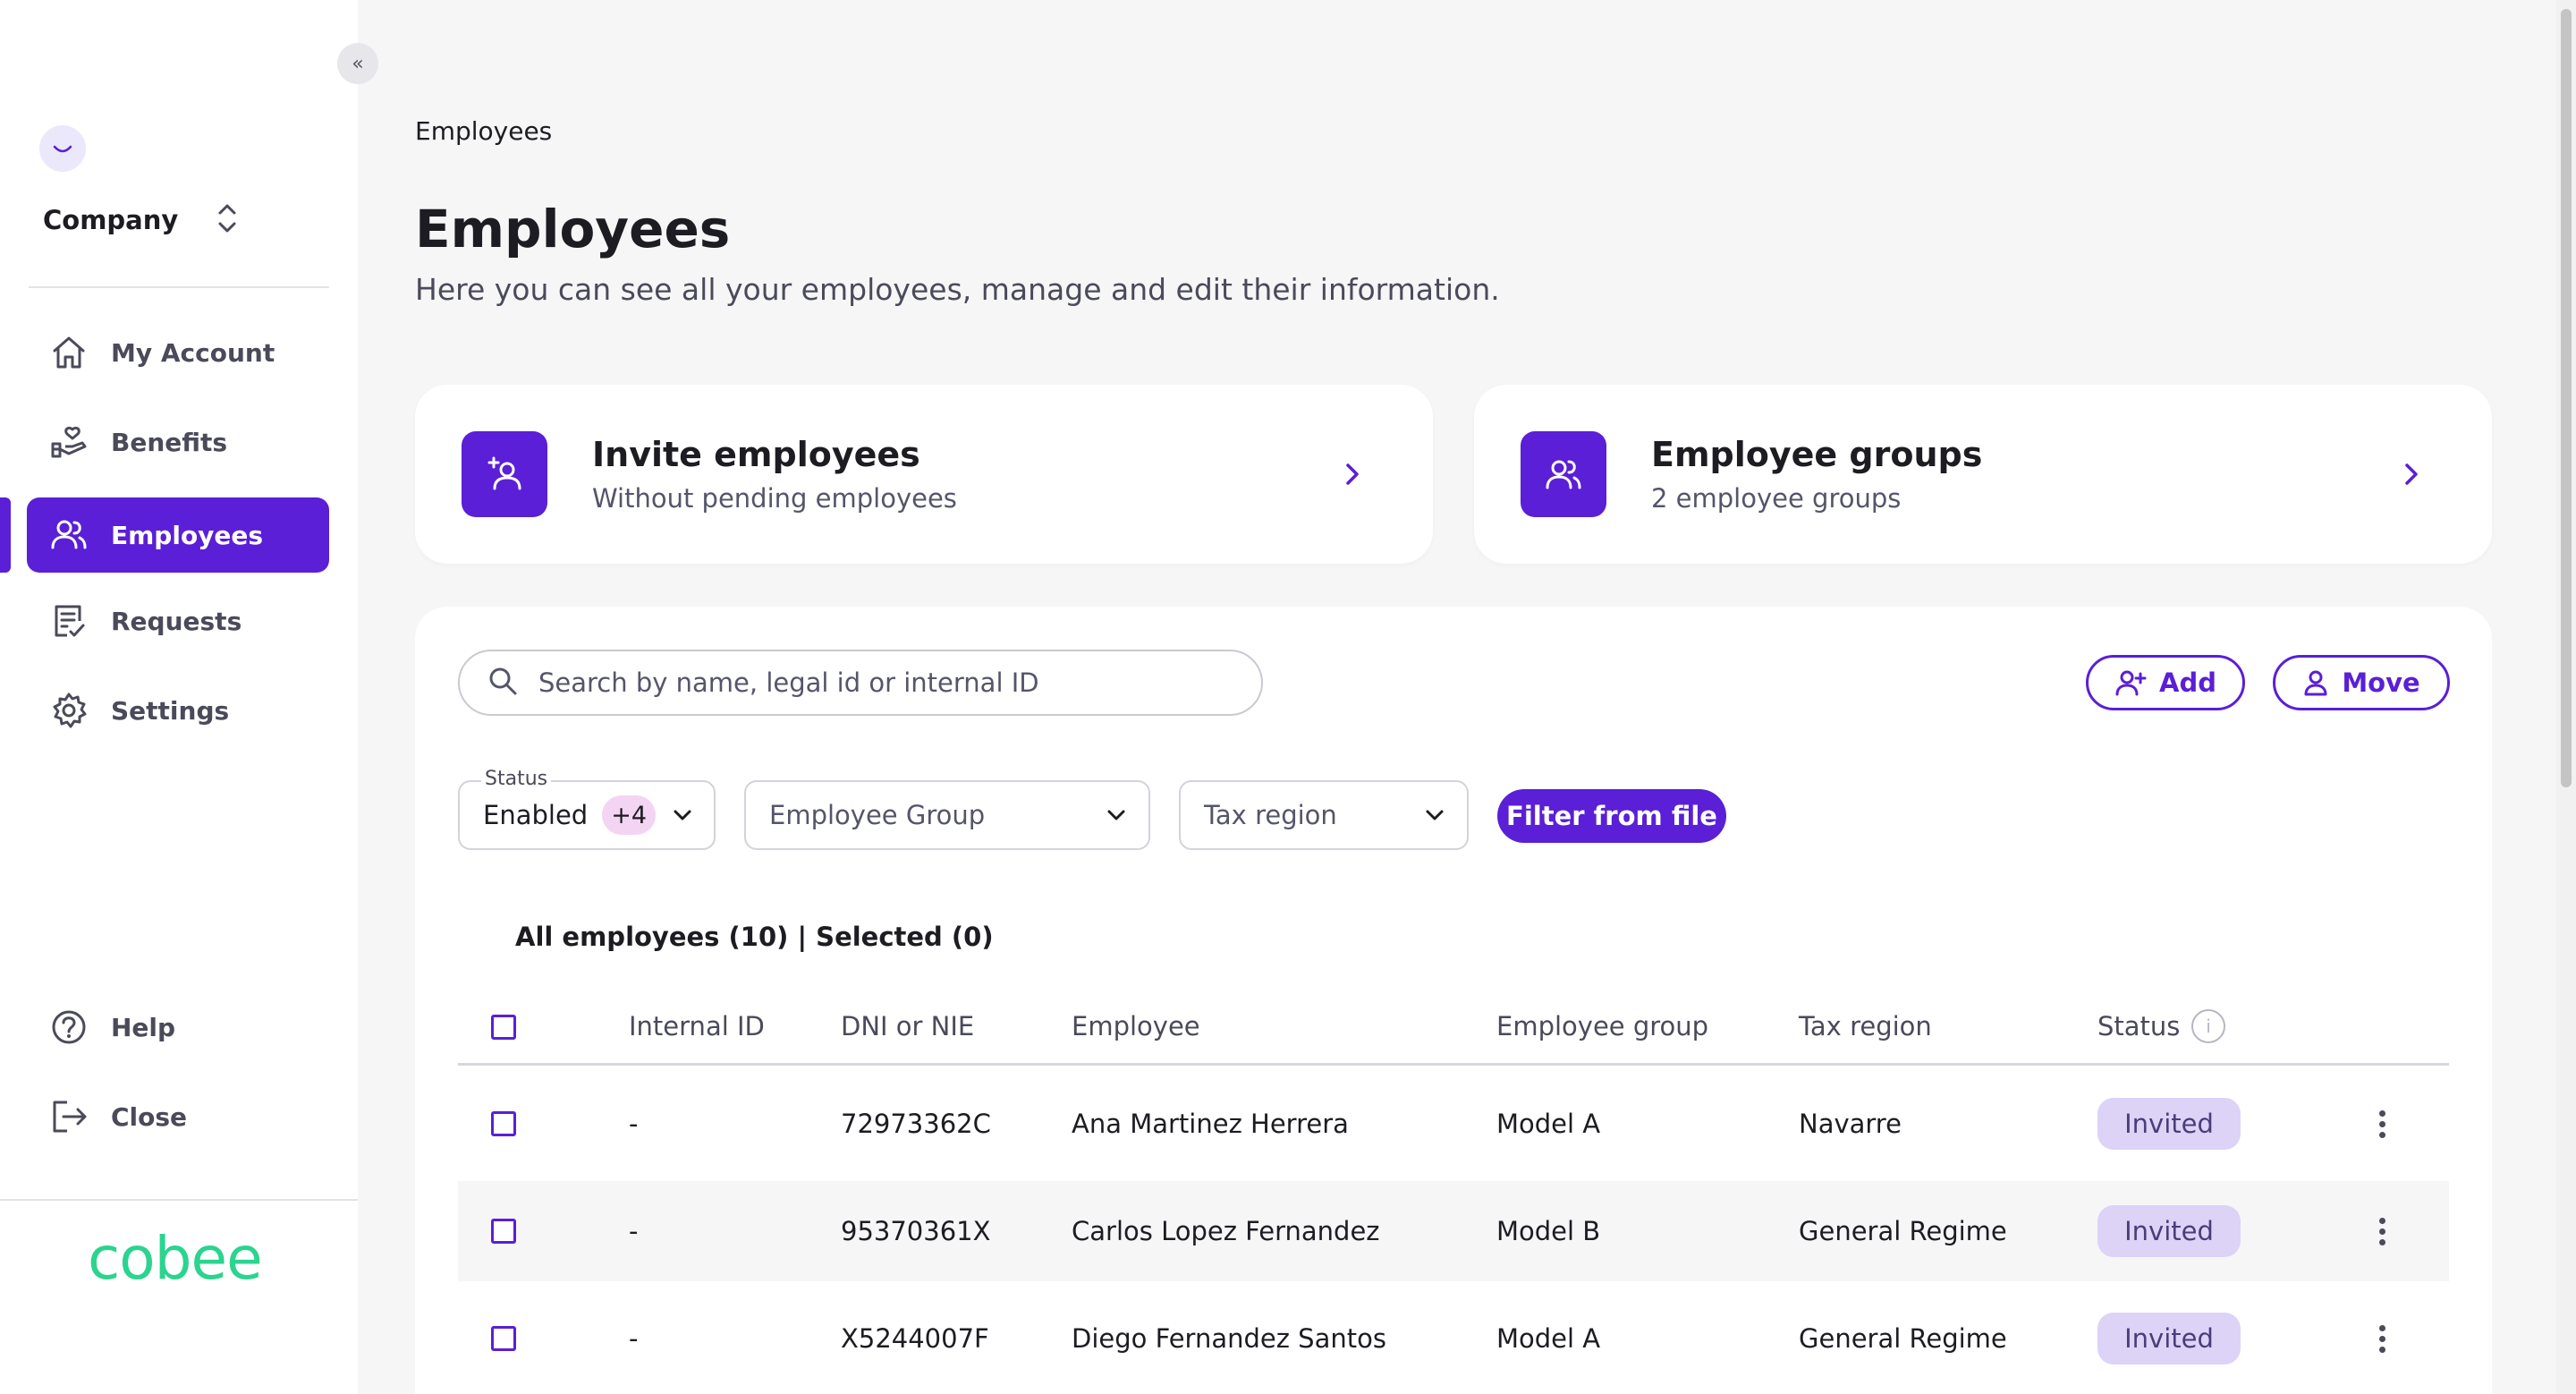  What do you see at coordinates (1453, 1064) in the screenshot?
I see `table-header-divider` at bounding box center [1453, 1064].